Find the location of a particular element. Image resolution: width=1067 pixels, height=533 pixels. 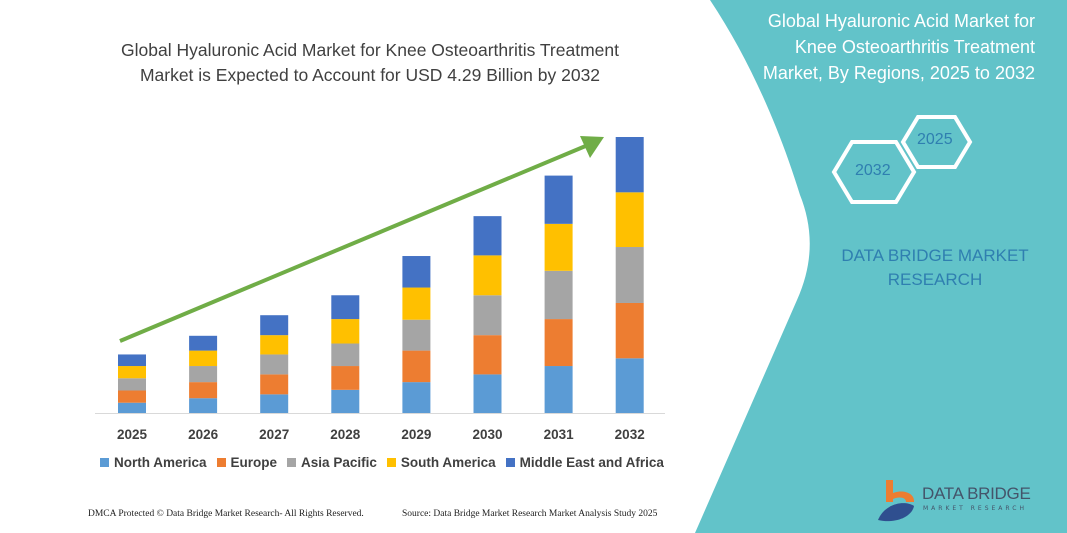

bar-segment-2026-middle-east-and-africa is located at coordinates (203, 343).